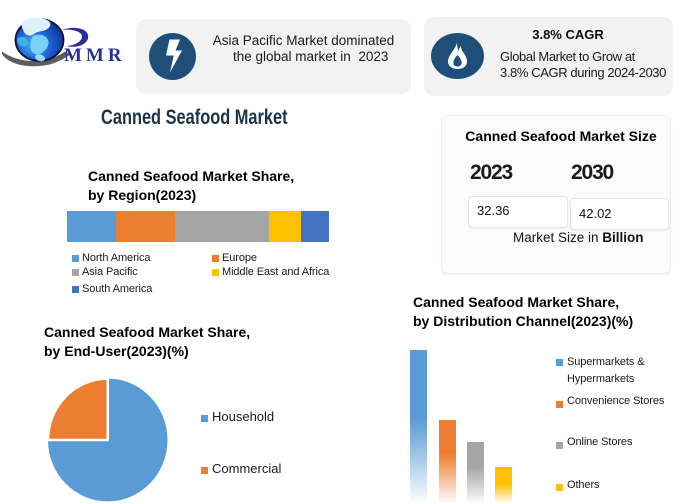 Image resolution: width=681 pixels, height=504 pixels. I want to click on svg-text: MMR, so click(95, 55).